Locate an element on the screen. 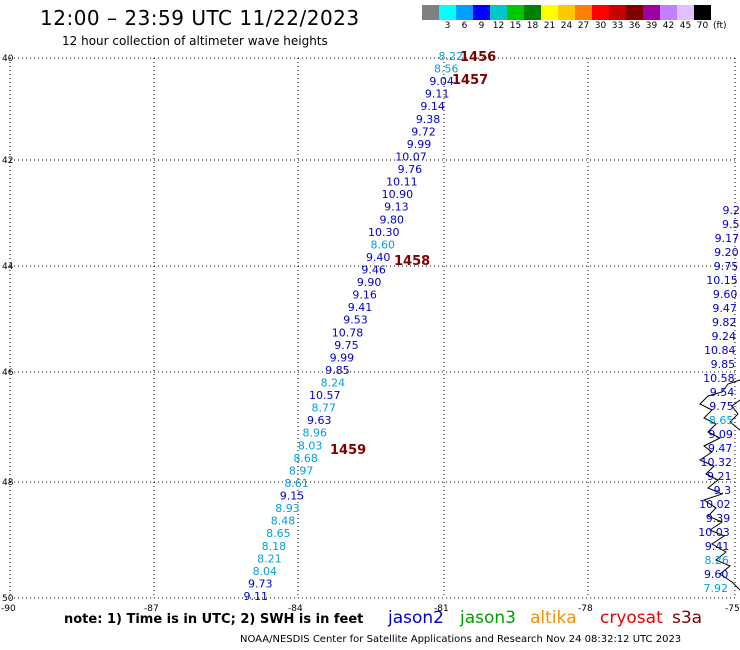  wave-height-value: 8.60 is located at coordinates (382, 244).